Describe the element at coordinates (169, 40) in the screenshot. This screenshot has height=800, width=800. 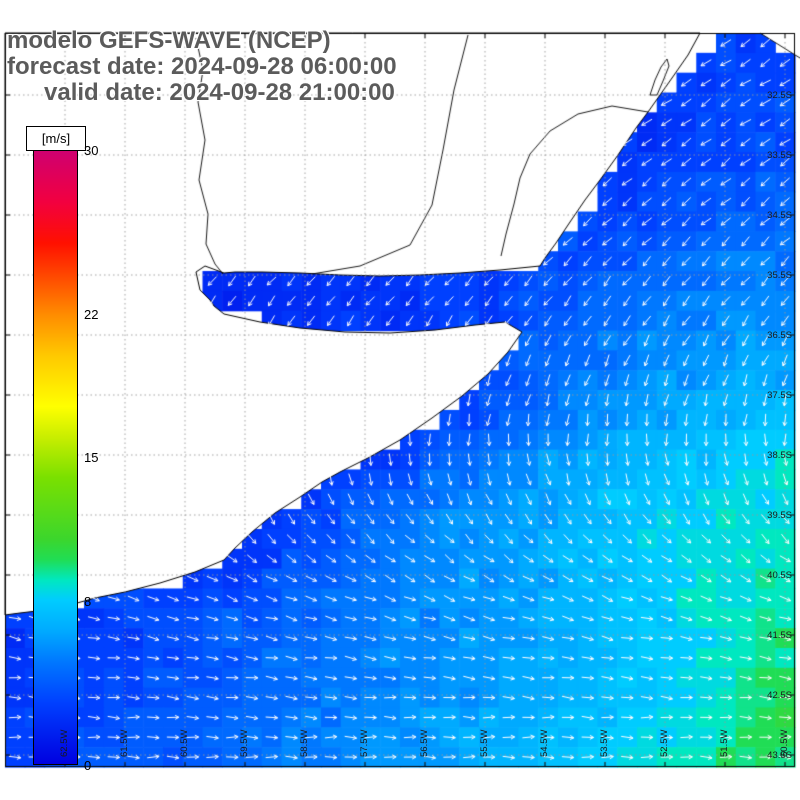
I see `model-title: modelo GEFS-WAVE (NCEP)` at that location.